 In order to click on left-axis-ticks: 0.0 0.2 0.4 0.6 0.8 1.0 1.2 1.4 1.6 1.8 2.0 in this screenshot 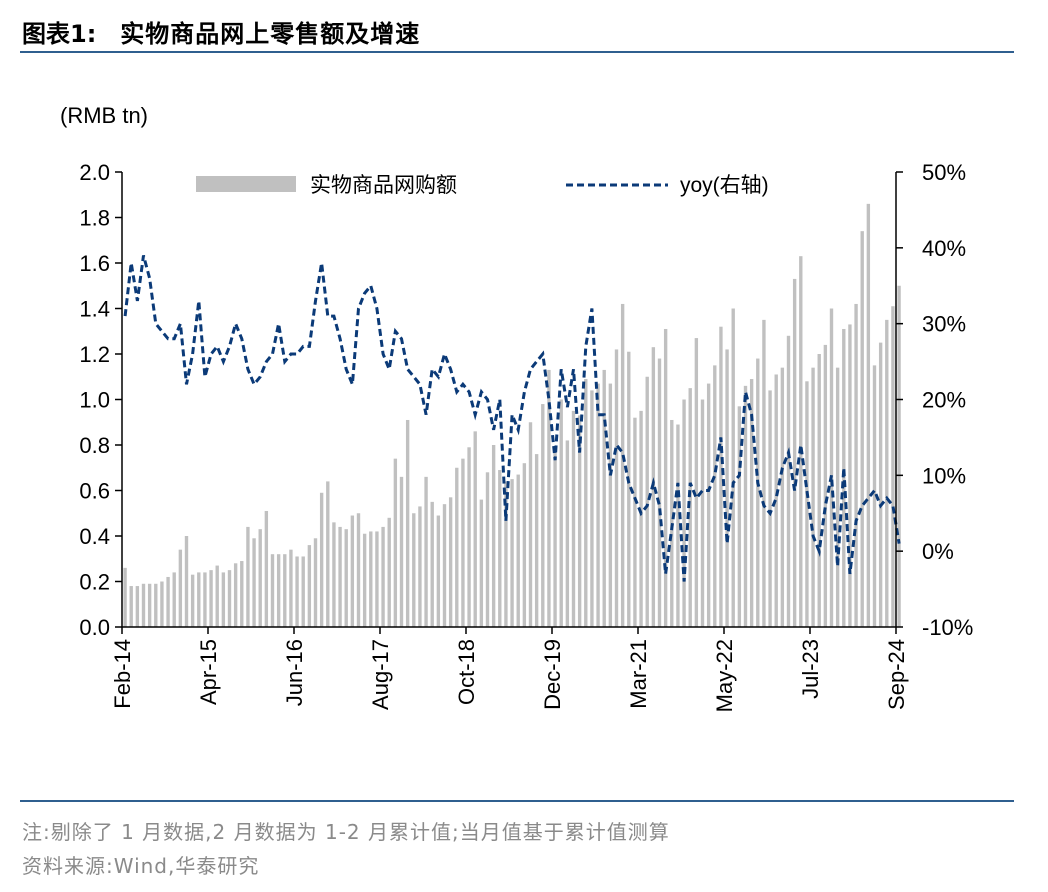, I will do `click(100, 400)`.